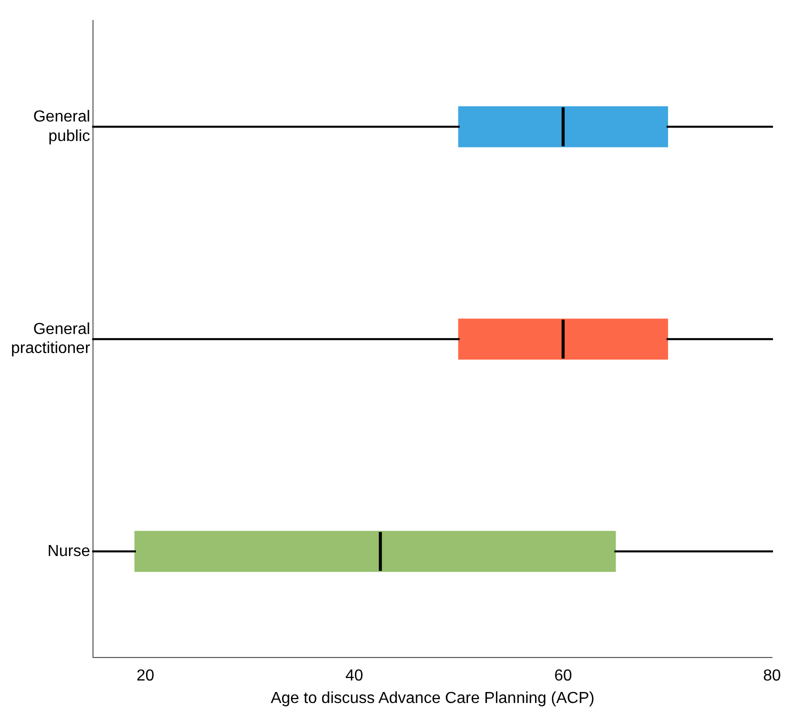 The height and width of the screenshot is (718, 798). I want to click on y-tick-label: Nurse, so click(68, 551).